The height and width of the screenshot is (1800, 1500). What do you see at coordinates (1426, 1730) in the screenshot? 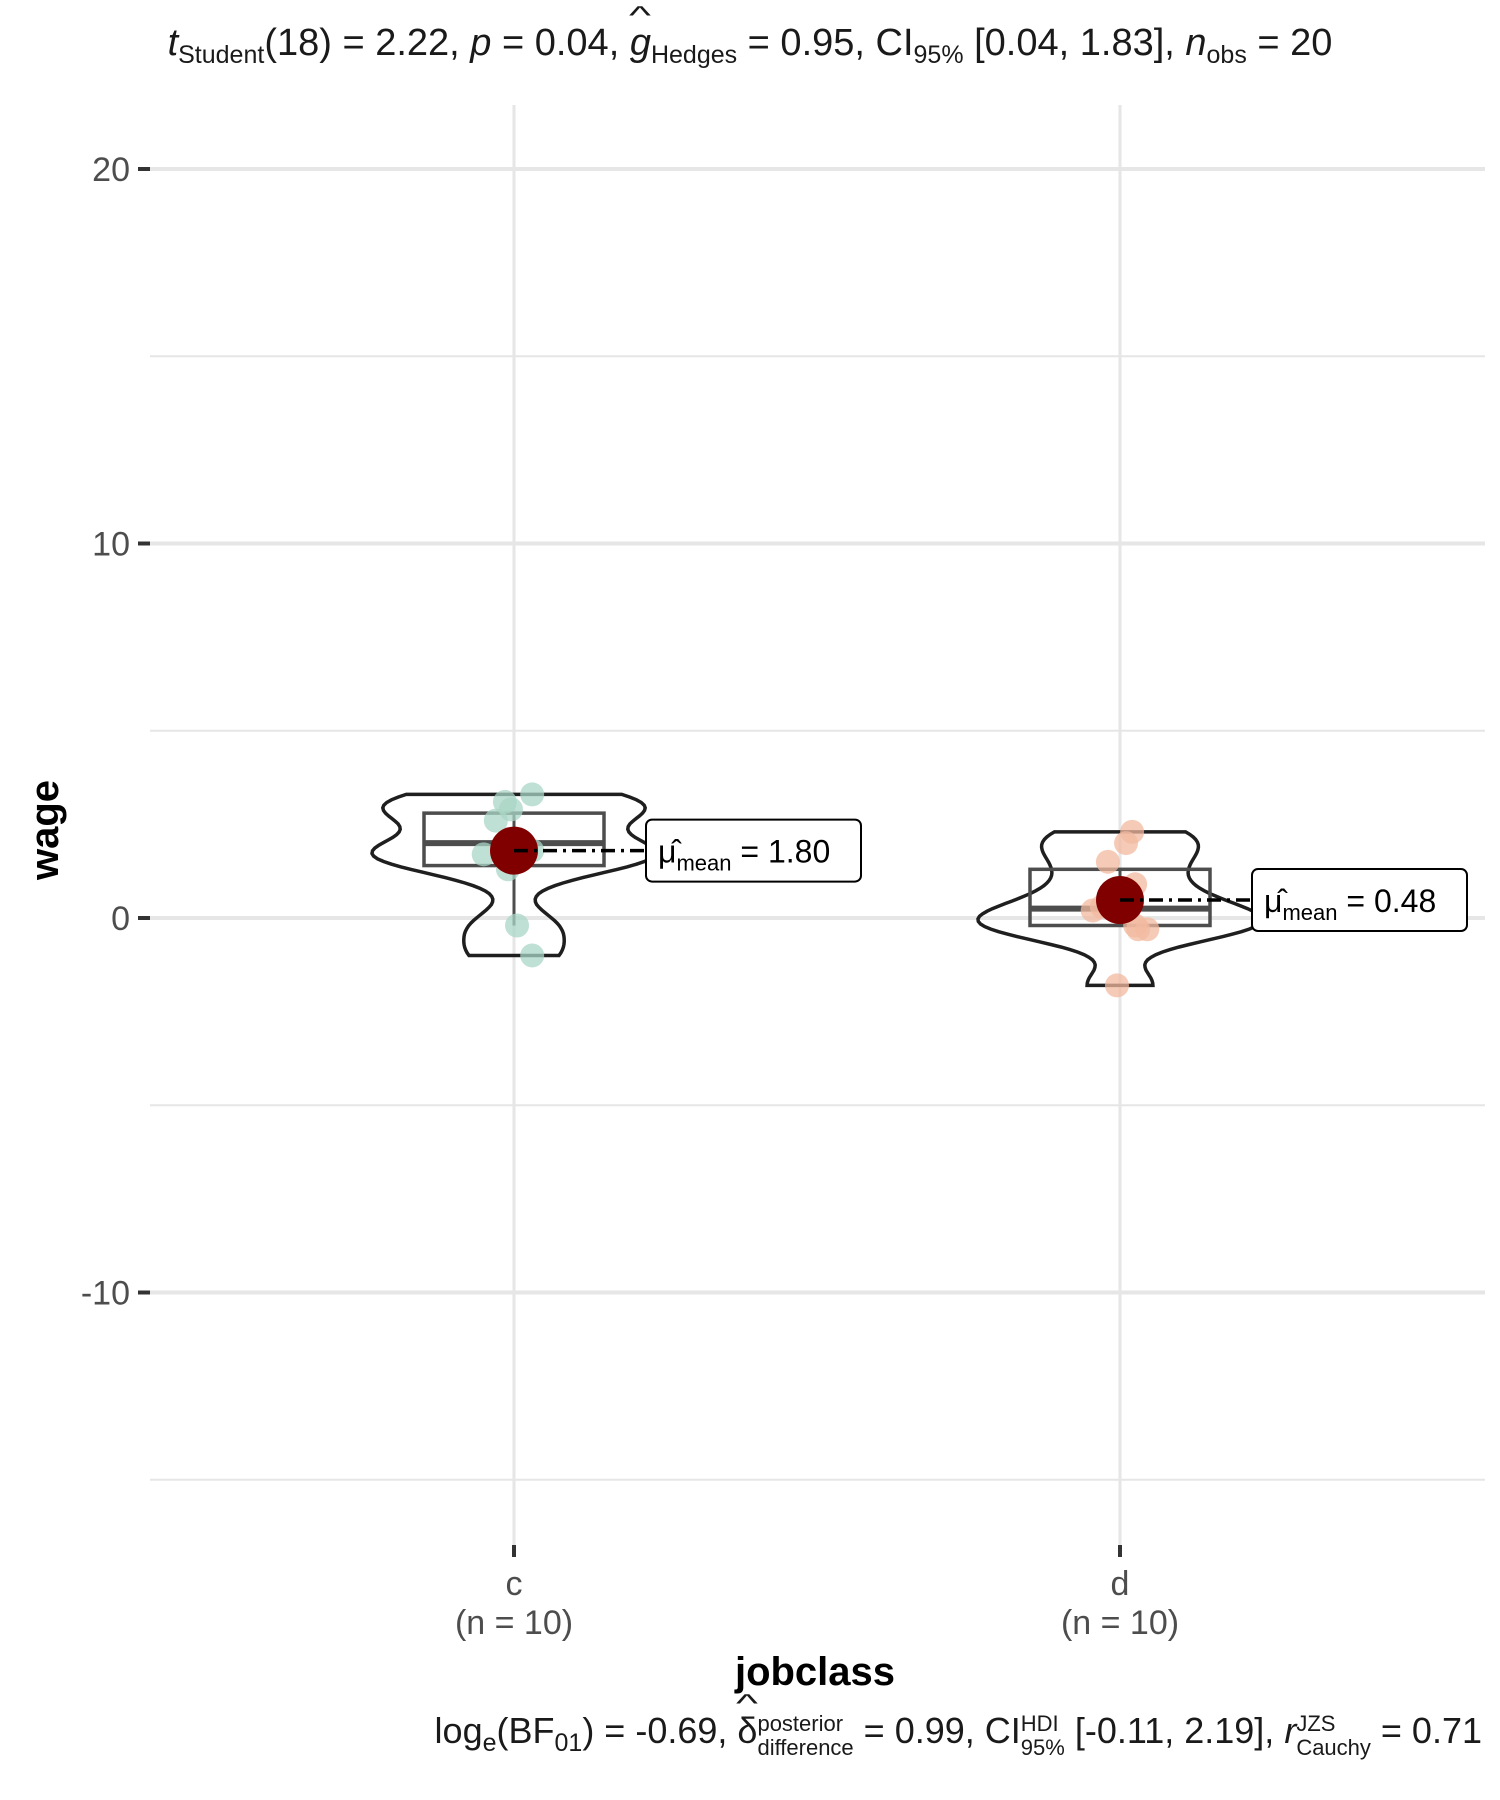
I see `caption-r-value: = 0.71` at bounding box center [1426, 1730].